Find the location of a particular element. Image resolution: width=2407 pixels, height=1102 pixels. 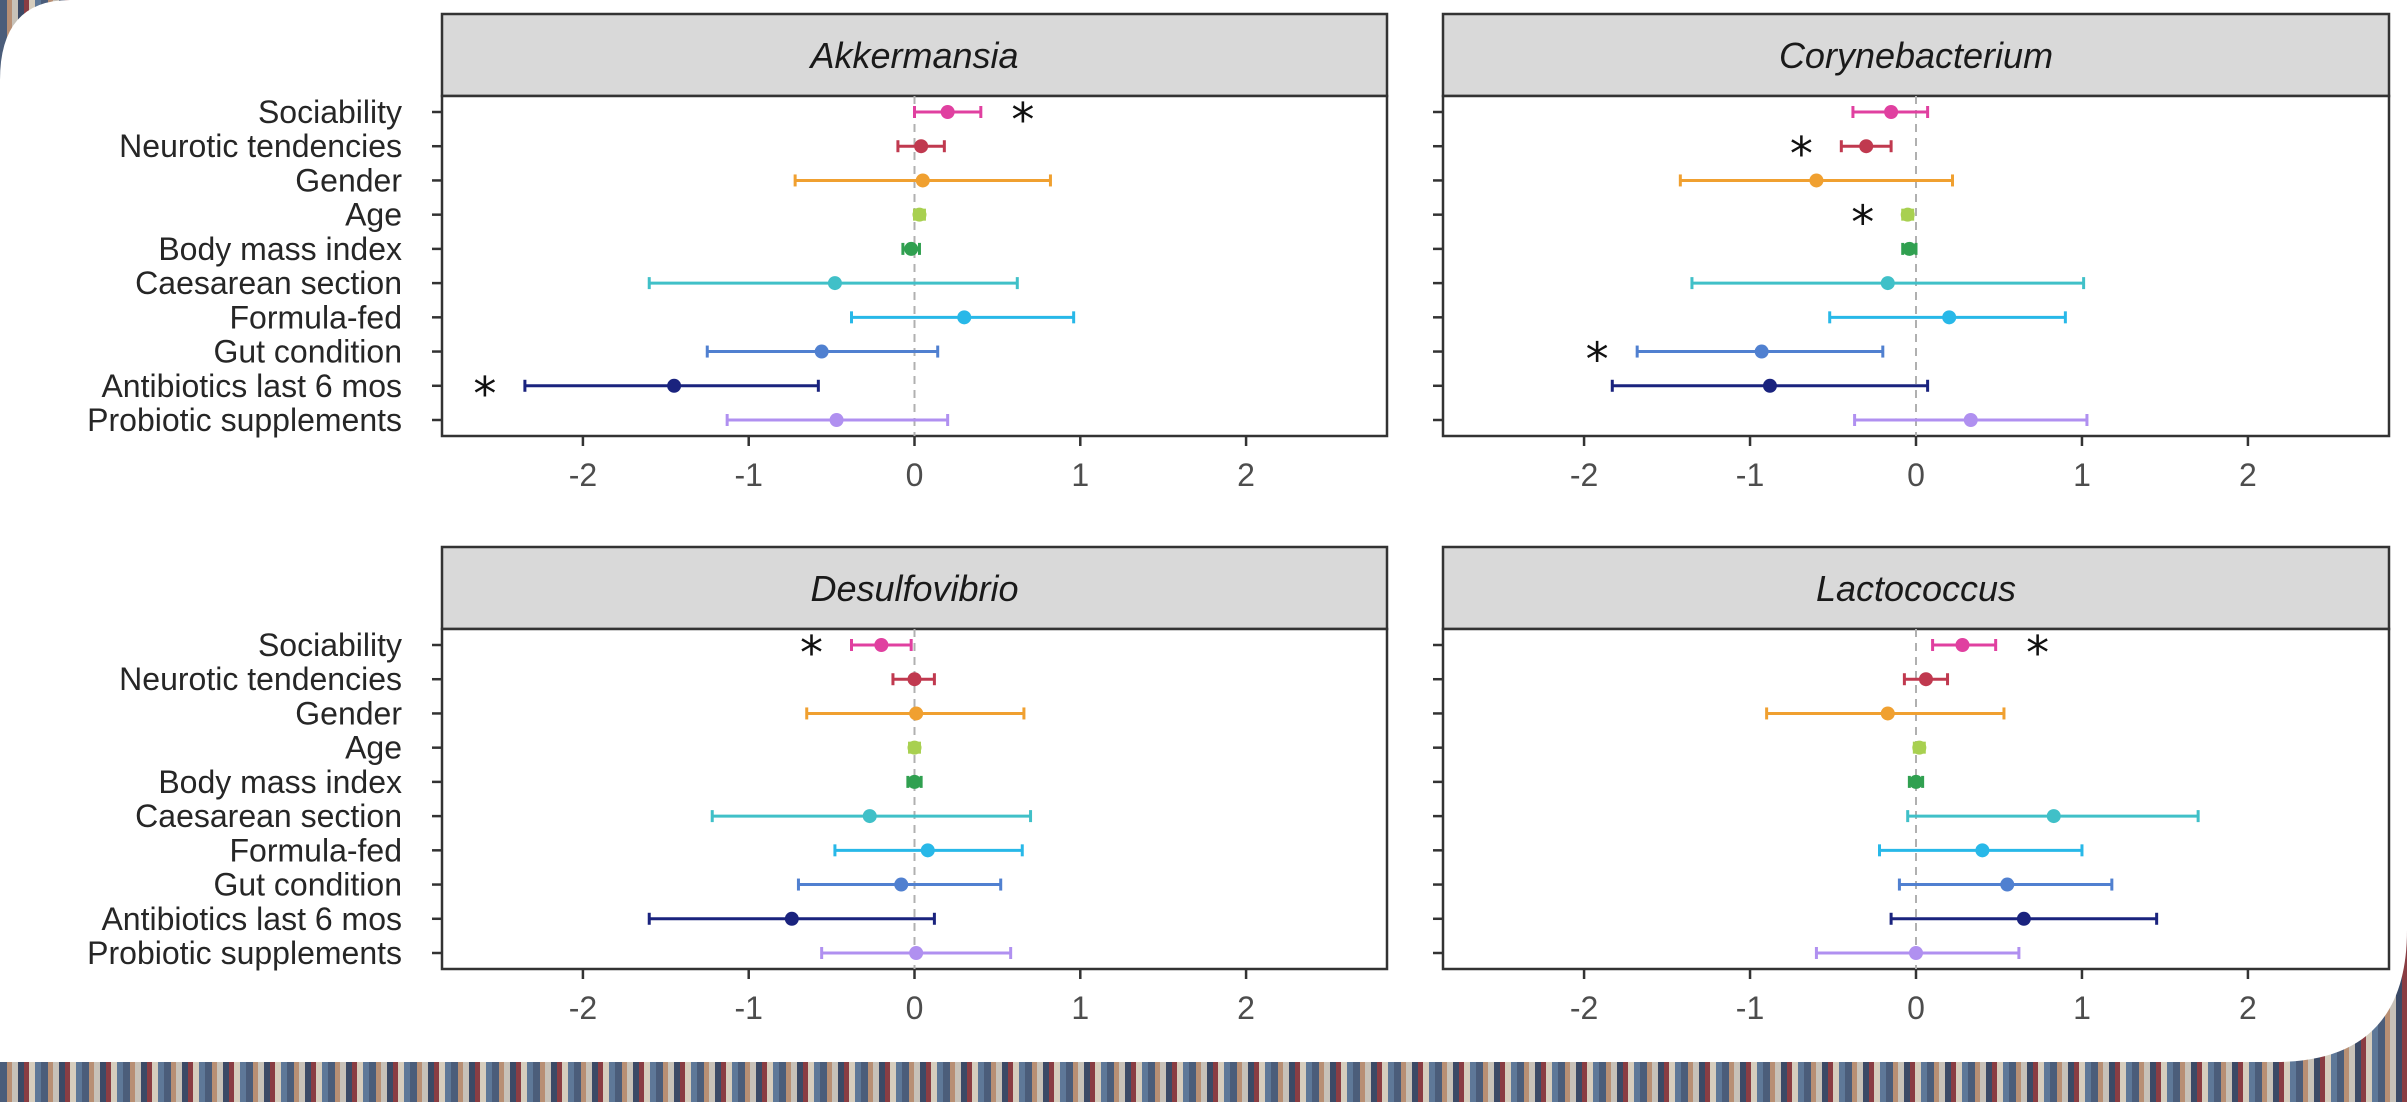

panel-title: Lactococcus is located at coordinates (1916, 588).